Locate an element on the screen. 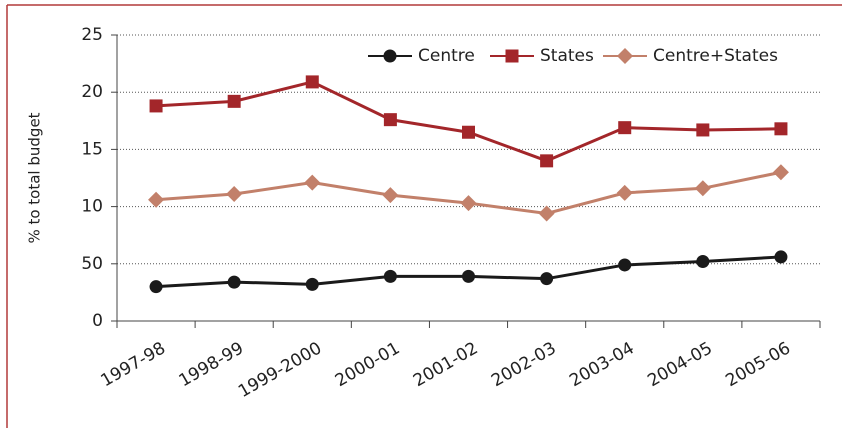 The width and height of the screenshot is (842, 428). y-tick-label: 50 is located at coordinates (92, 264).